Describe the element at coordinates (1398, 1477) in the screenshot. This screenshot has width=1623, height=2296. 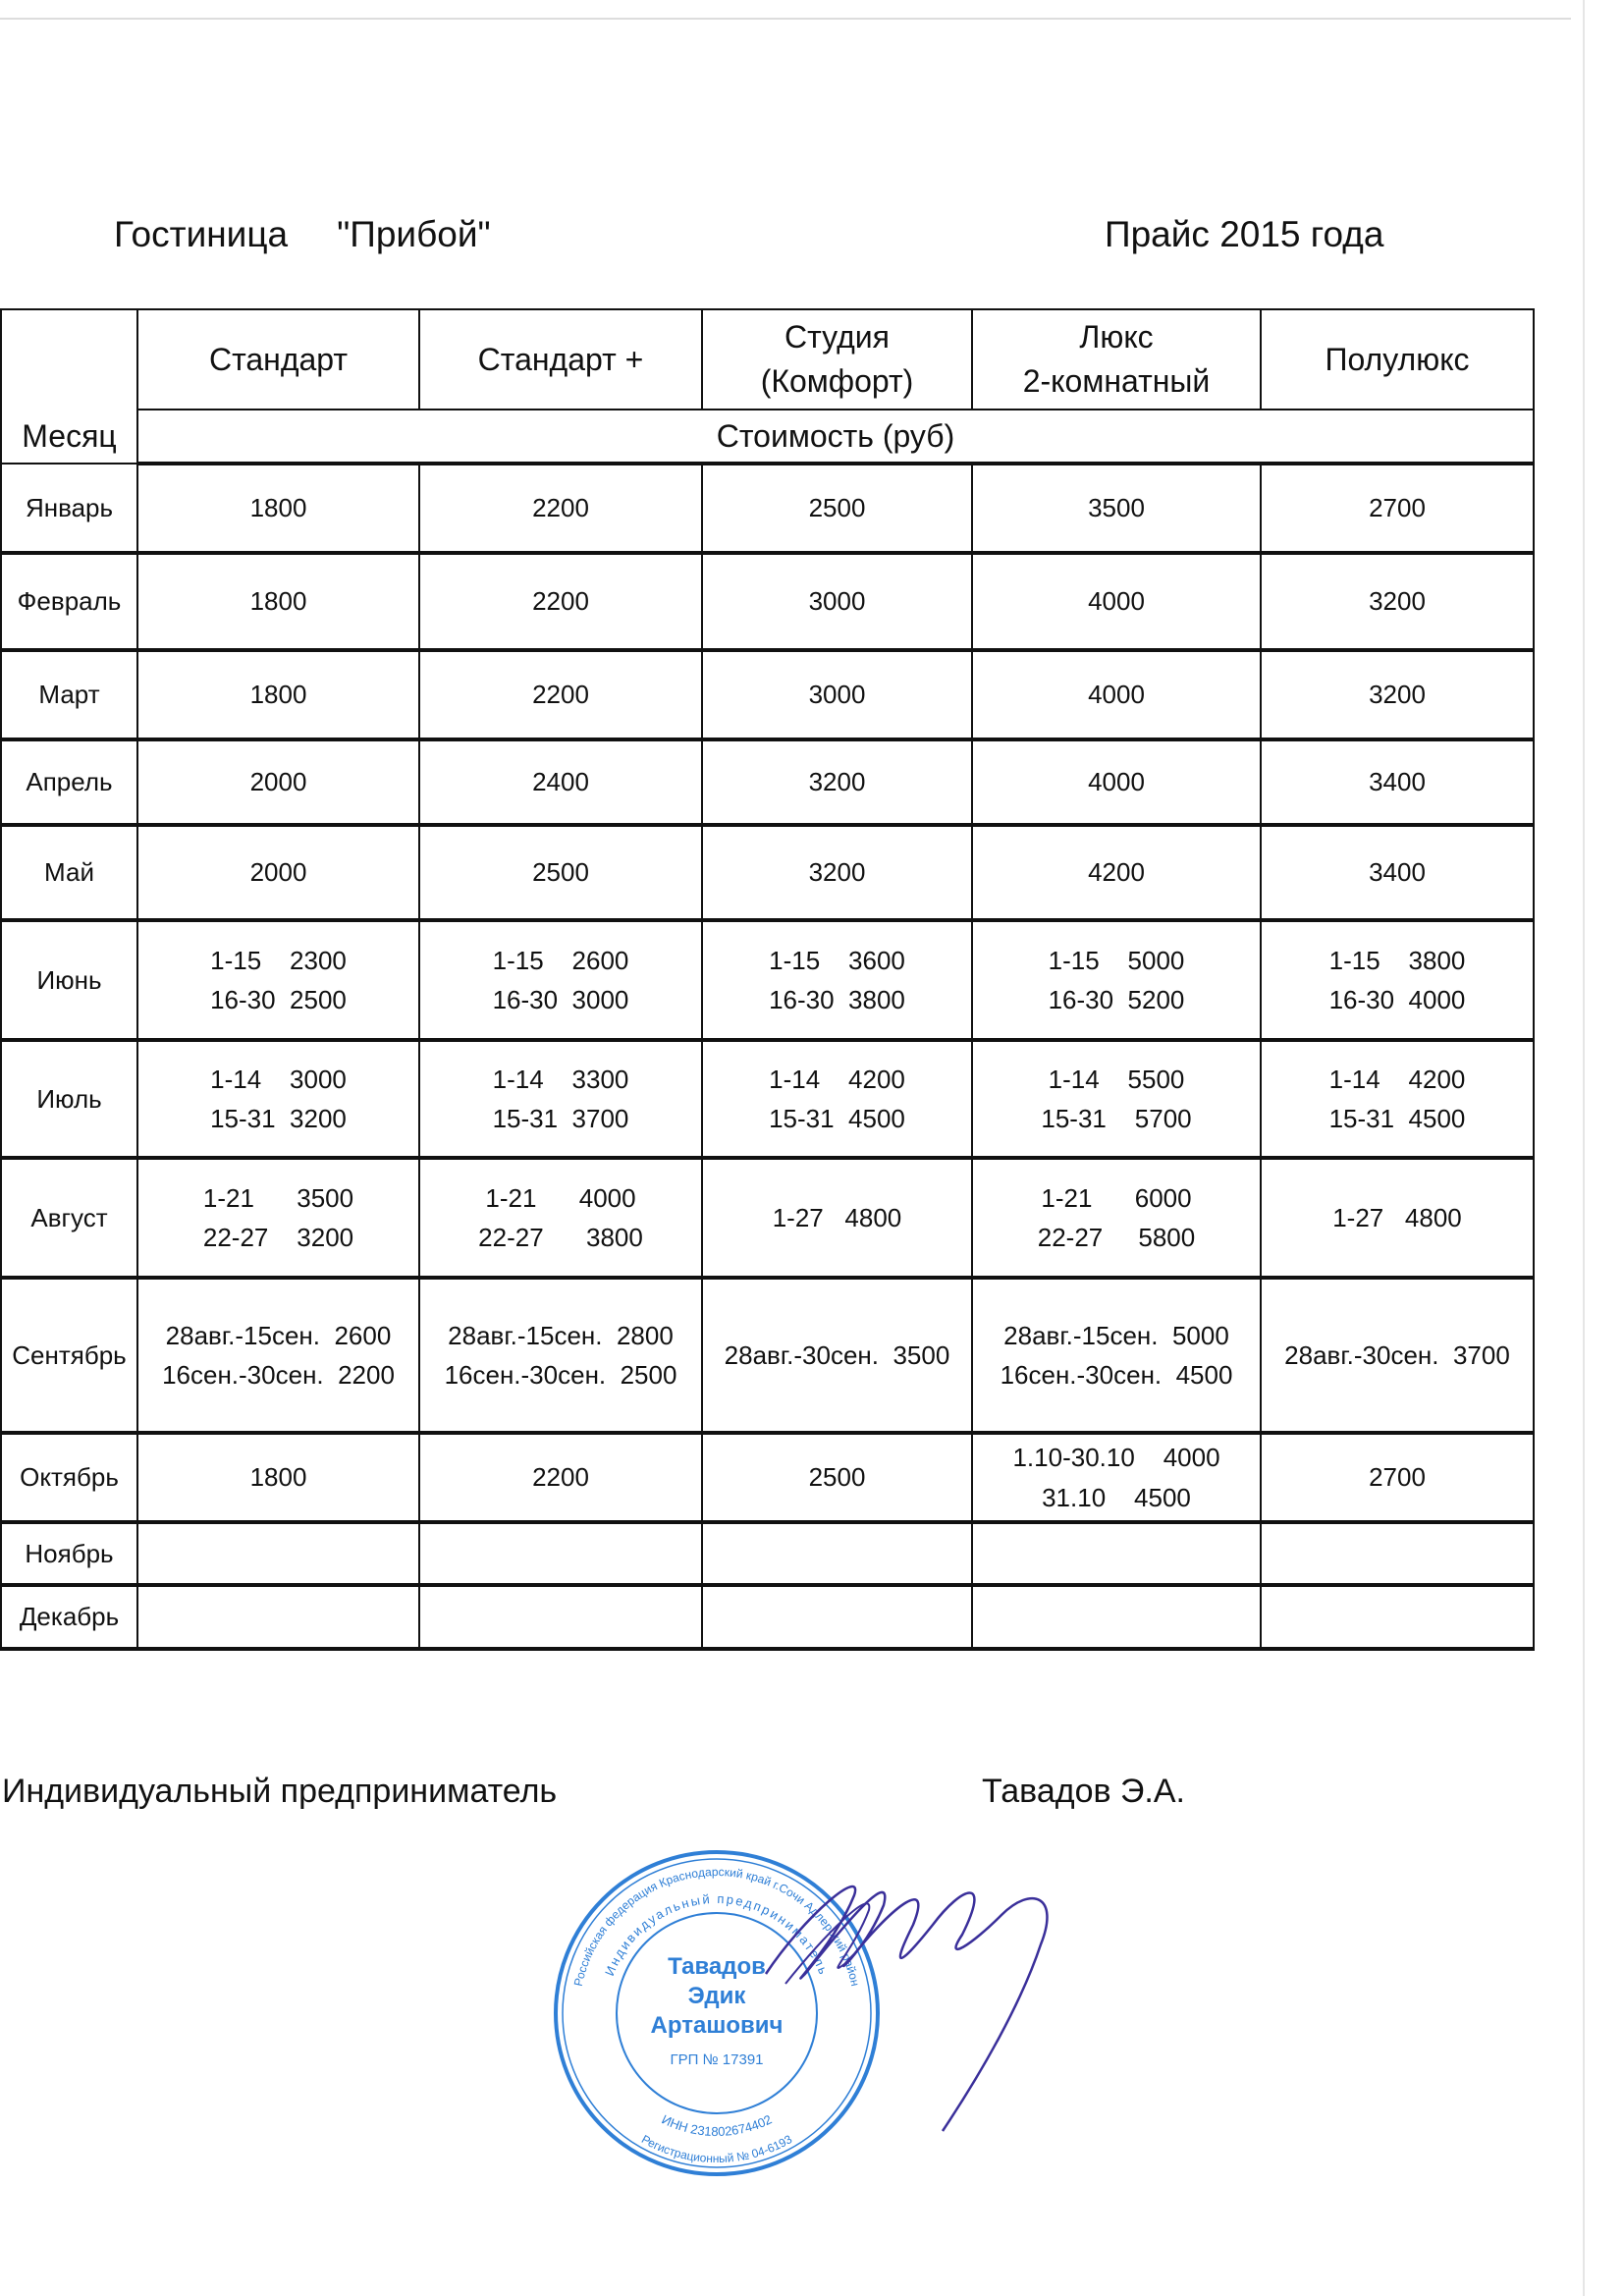
I see `price-cell: 2700` at that location.